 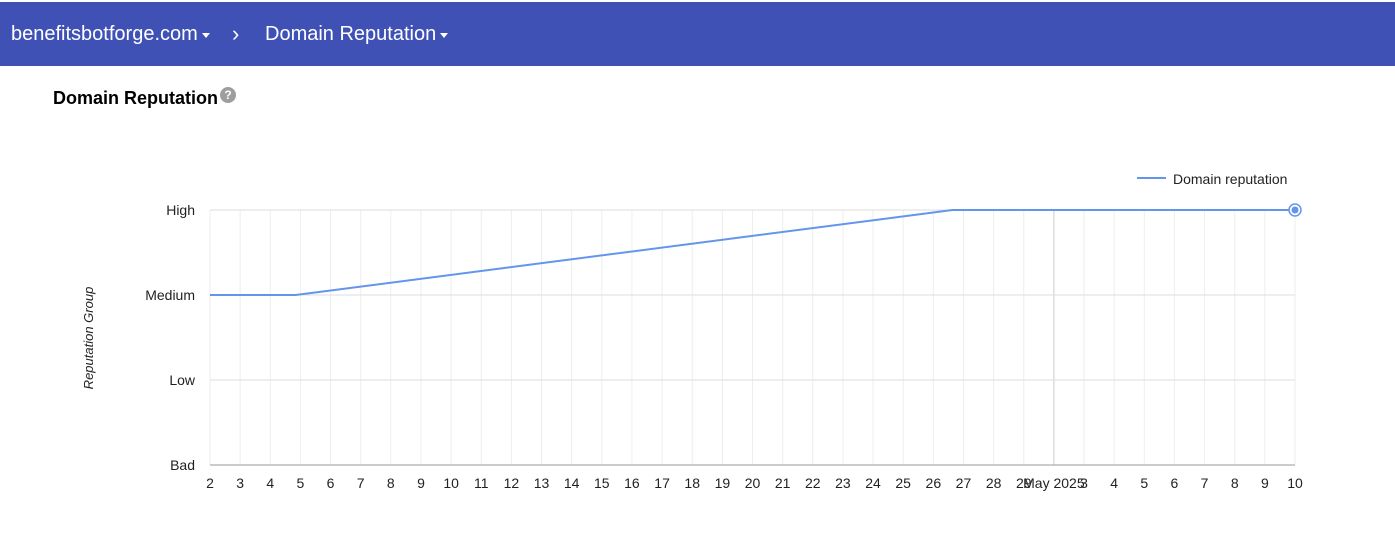 What do you see at coordinates (210, 483) in the screenshot?
I see `x-tick-label: 2` at bounding box center [210, 483].